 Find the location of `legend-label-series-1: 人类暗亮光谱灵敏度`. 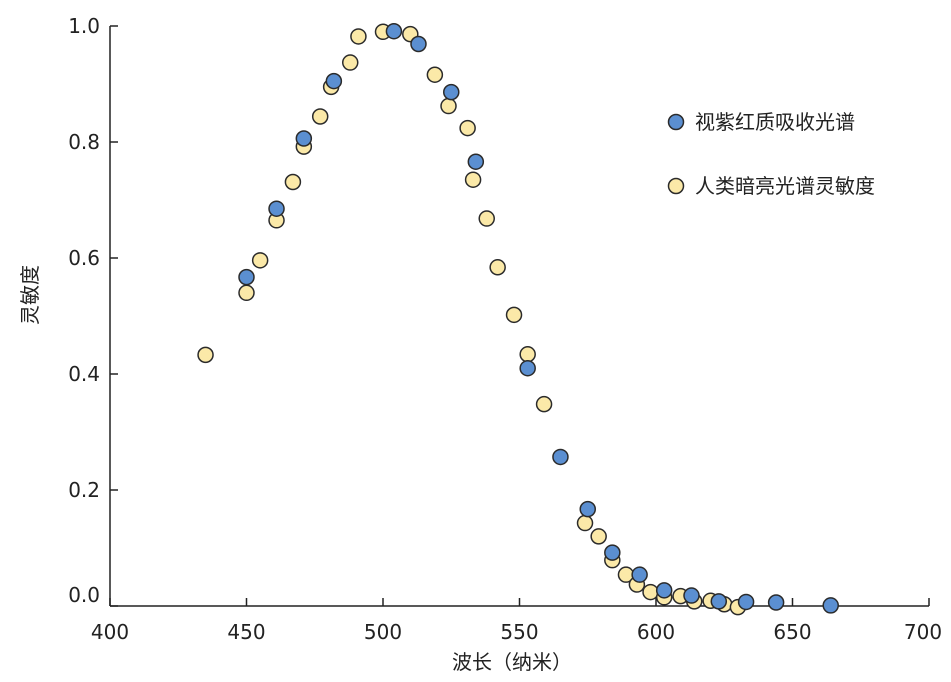

legend-label-series-1: 人类暗亮光谱灵敏度 is located at coordinates (785, 186).